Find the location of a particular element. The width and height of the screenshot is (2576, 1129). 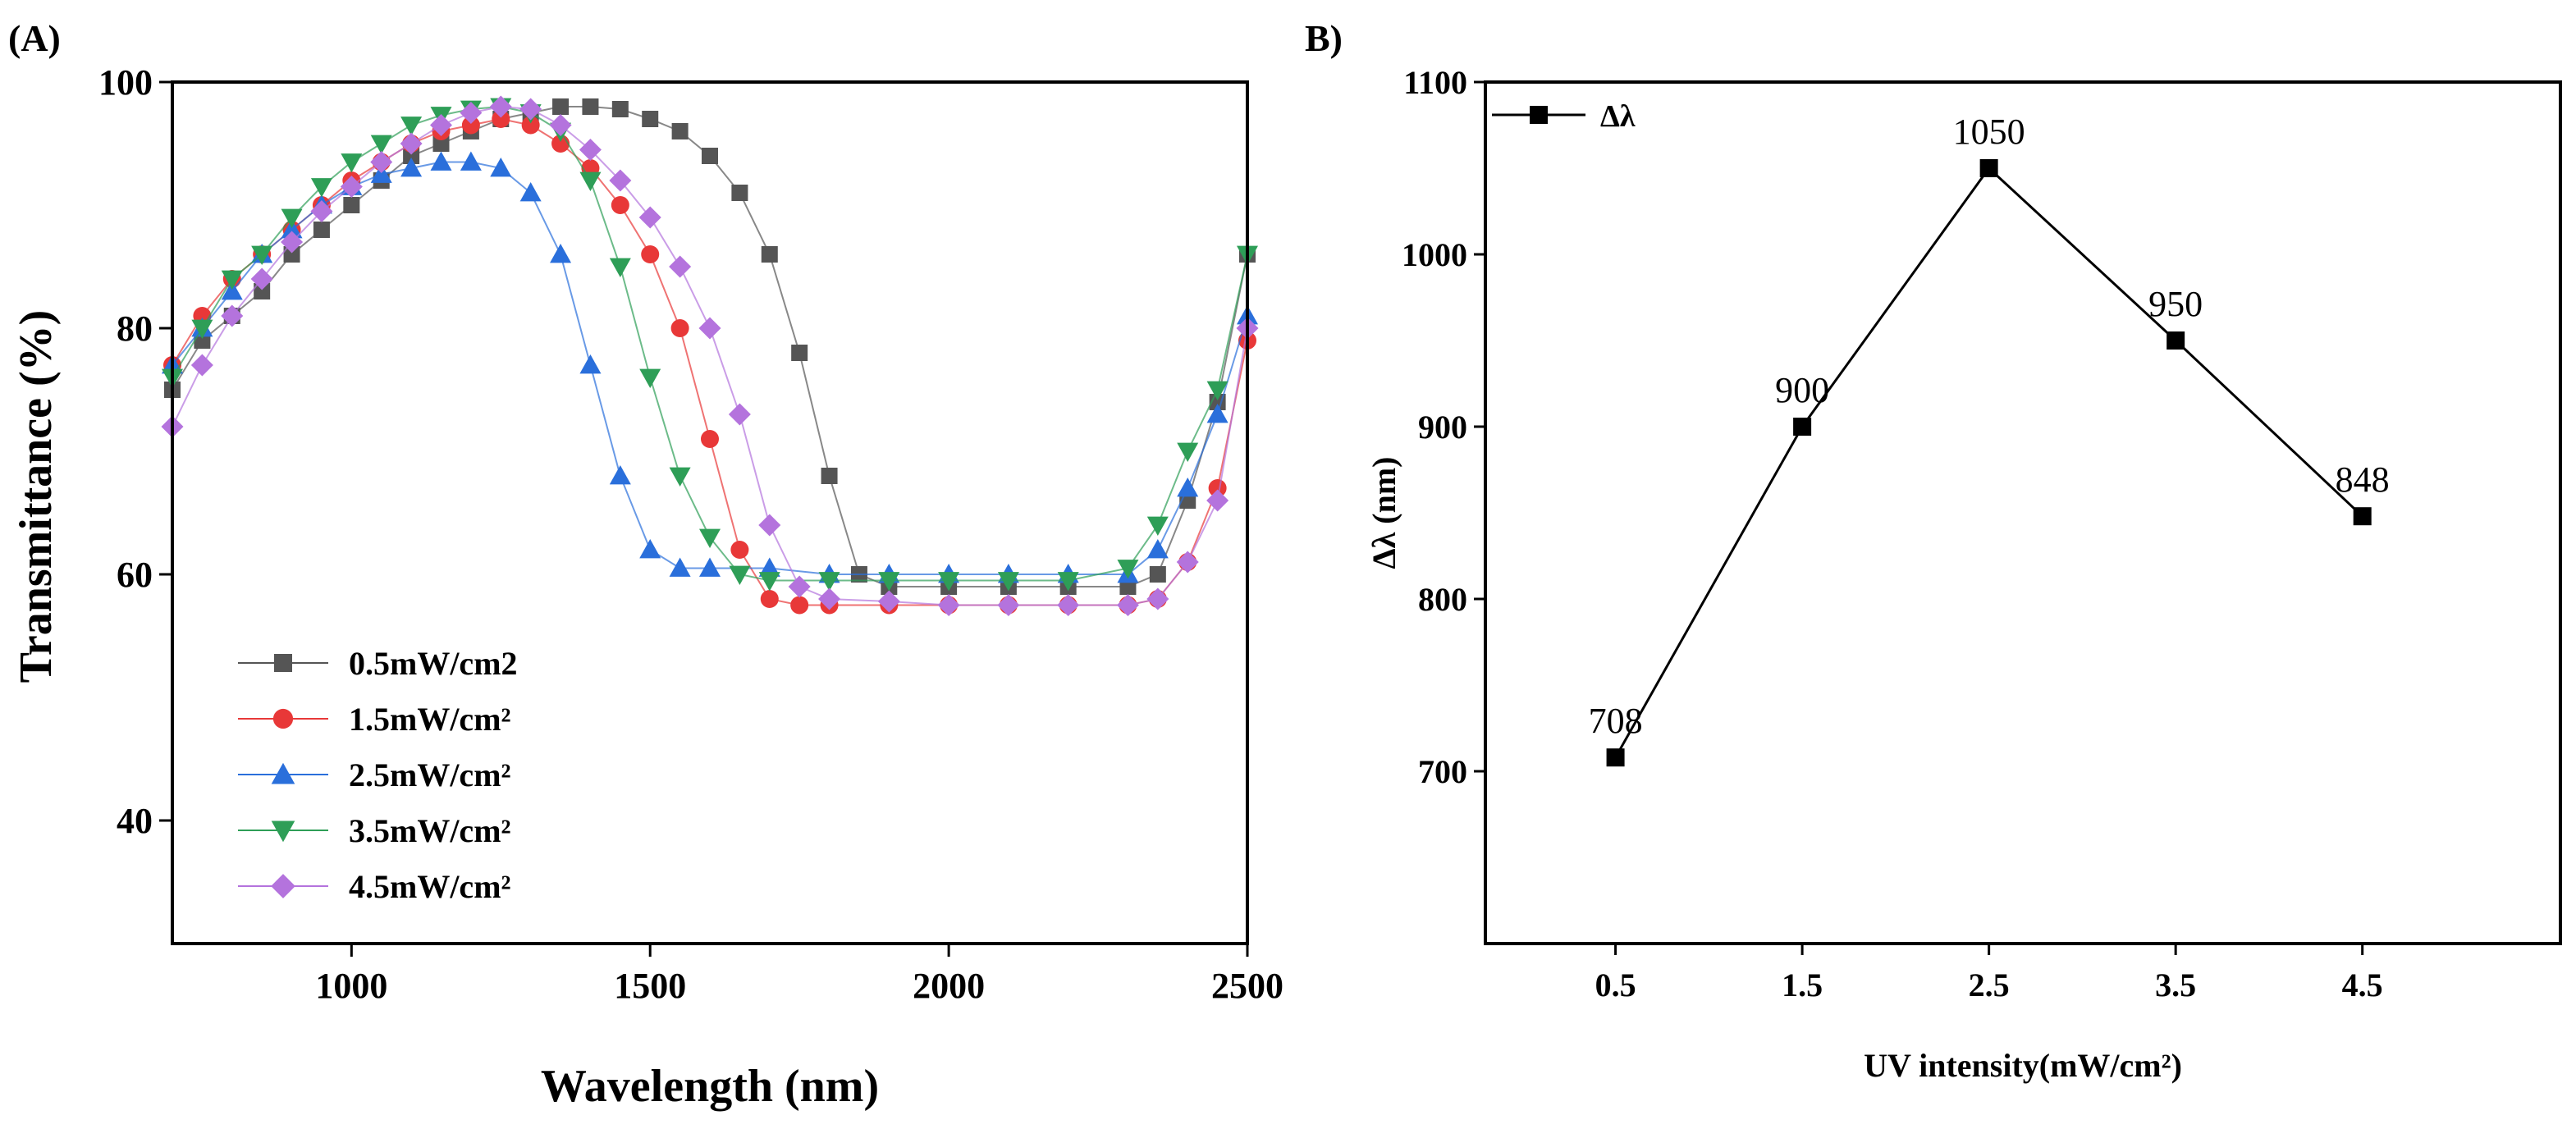

y-tick-label: 40 is located at coordinates (135, 821).